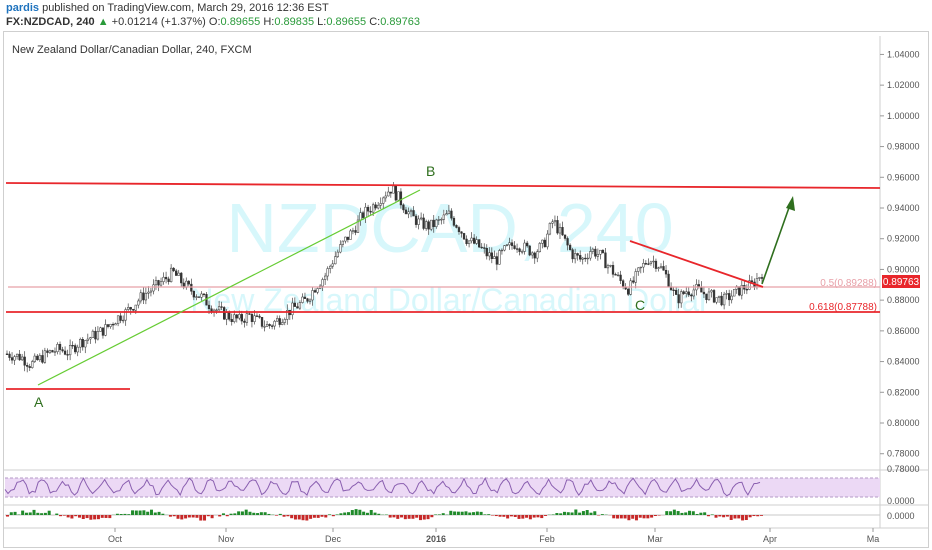  What do you see at coordinates (903, 469) in the screenshot?
I see `rsi-axis-label-top: 0.78000` at bounding box center [903, 469].